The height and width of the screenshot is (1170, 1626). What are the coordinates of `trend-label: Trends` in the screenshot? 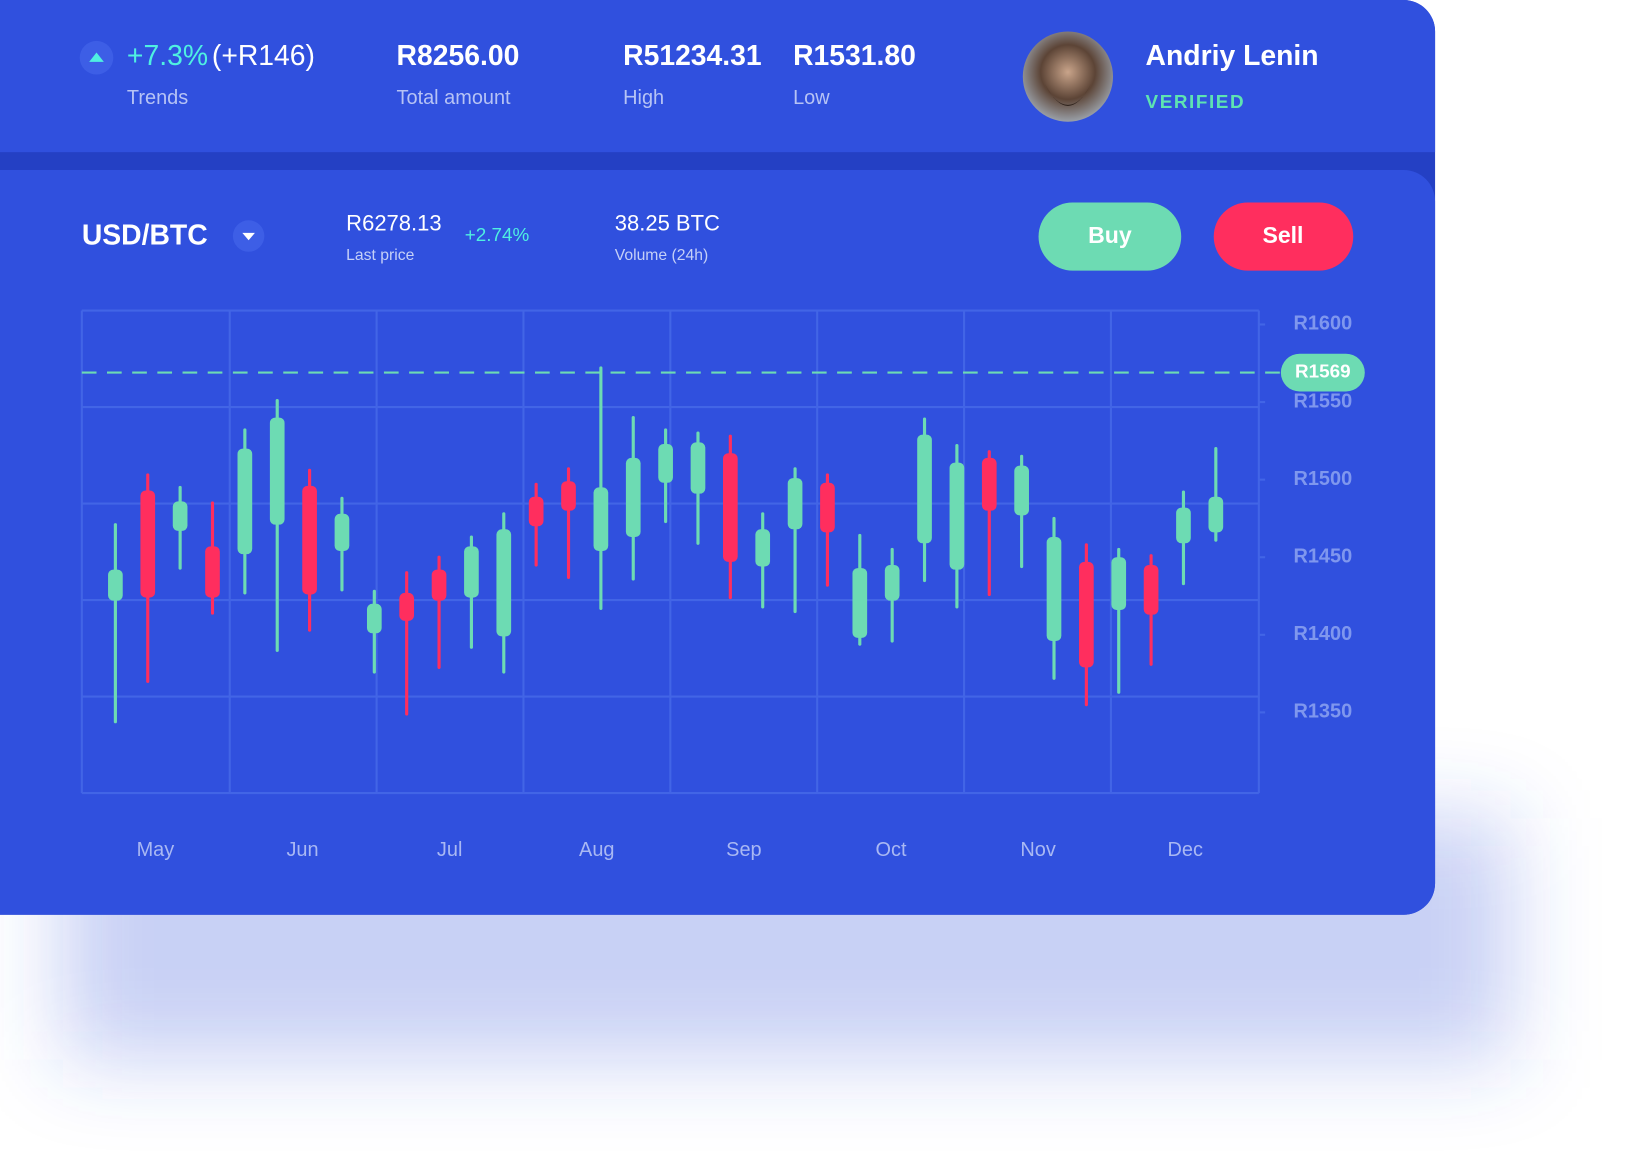 It's located at (157, 98).